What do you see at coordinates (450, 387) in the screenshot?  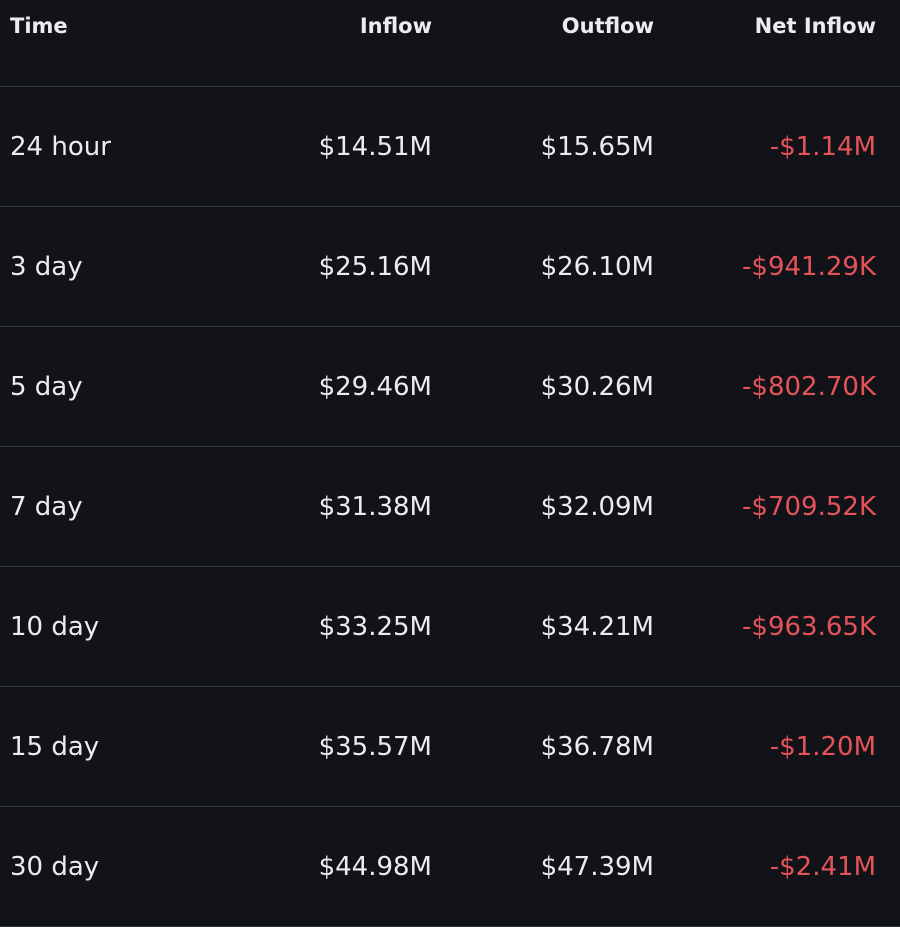 I see `table-row: 5 day $29.46M $30.26M -$802.70K` at bounding box center [450, 387].